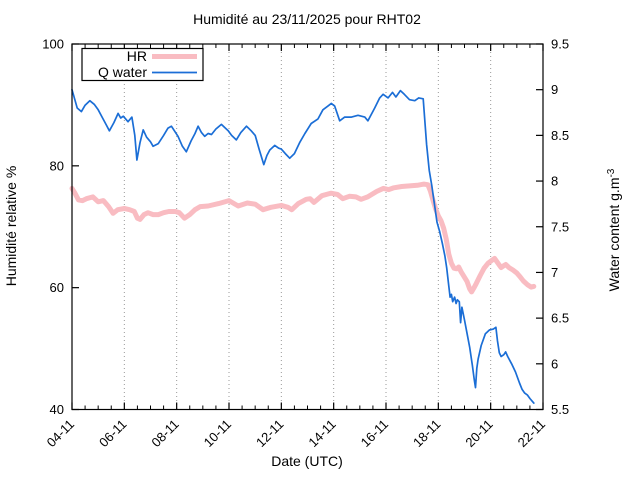  What do you see at coordinates (321, 433) in the screenshot?
I see `x-tick-label: 14-11` at bounding box center [321, 433].